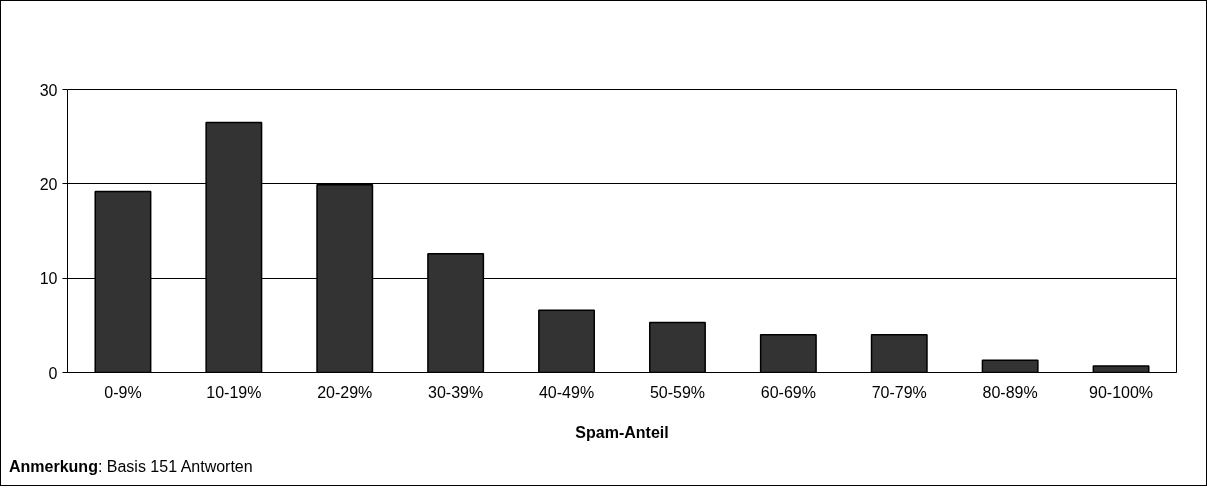 This screenshot has width=1207, height=493. What do you see at coordinates (622, 432) in the screenshot?
I see `x-axis-title: Spam-Anteil` at bounding box center [622, 432].